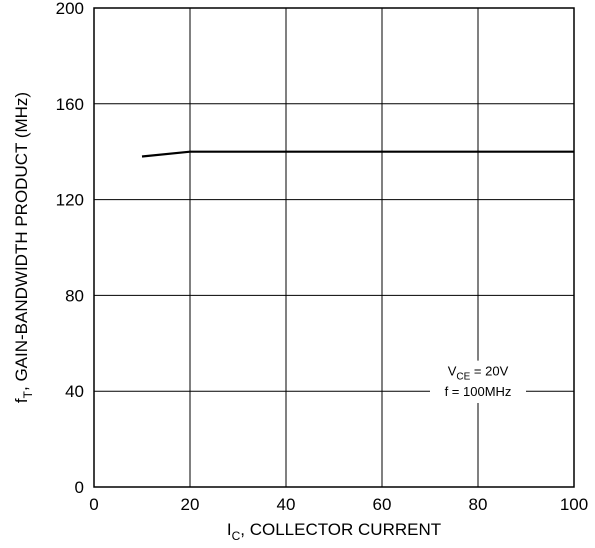 The width and height of the screenshot is (595, 548). What do you see at coordinates (452, 371) in the screenshot?
I see `annotation-vce-prefix: V` at bounding box center [452, 371].